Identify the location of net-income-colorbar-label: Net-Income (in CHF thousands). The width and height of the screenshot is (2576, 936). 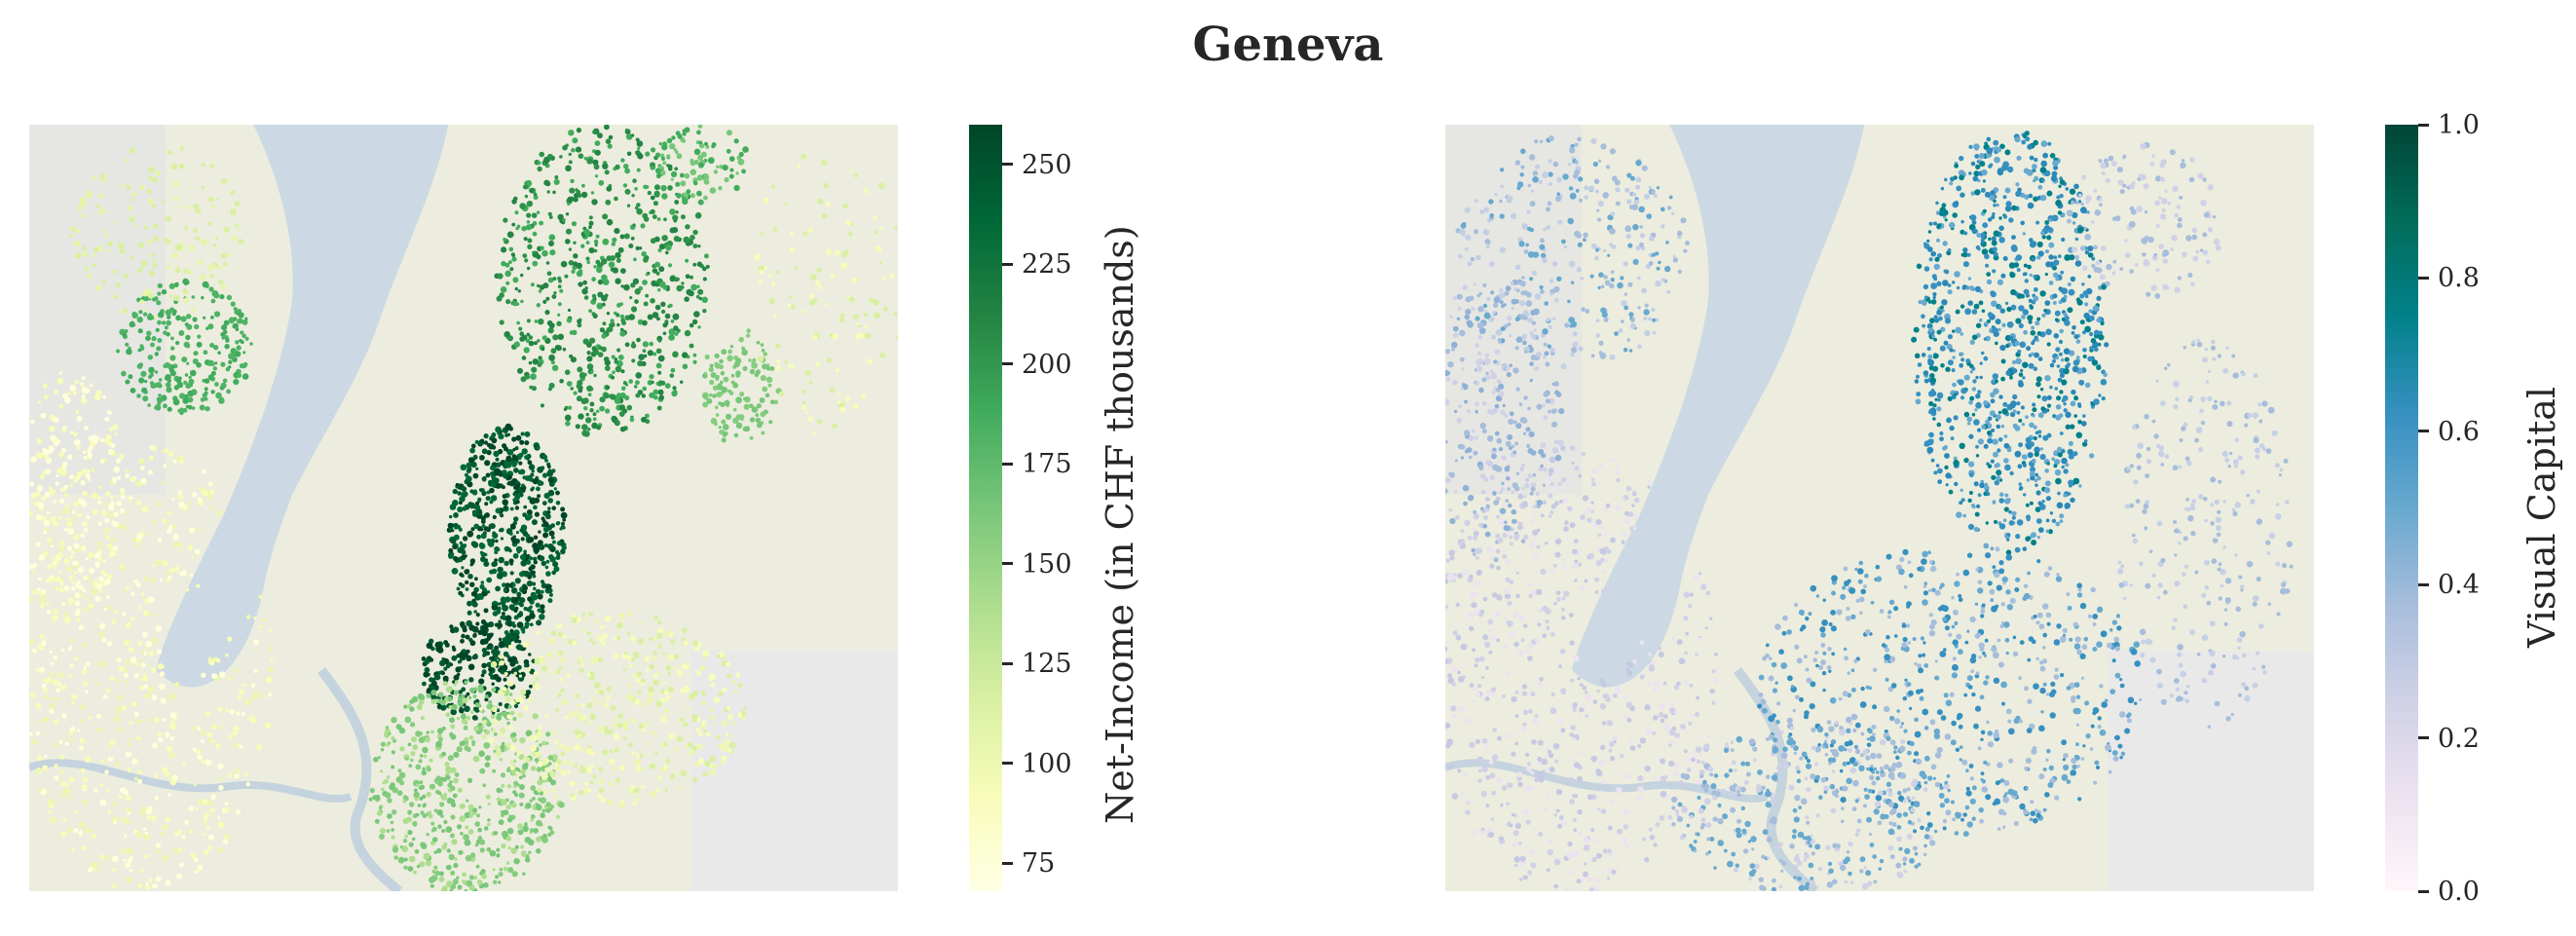
(1120, 524).